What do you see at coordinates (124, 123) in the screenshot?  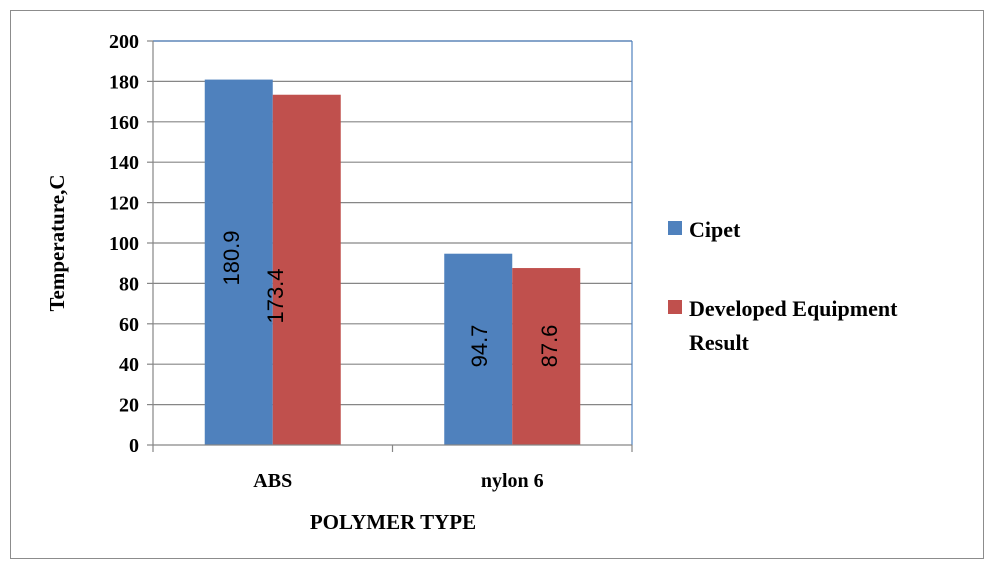 I see `y-tick-label-160: 160` at bounding box center [124, 123].